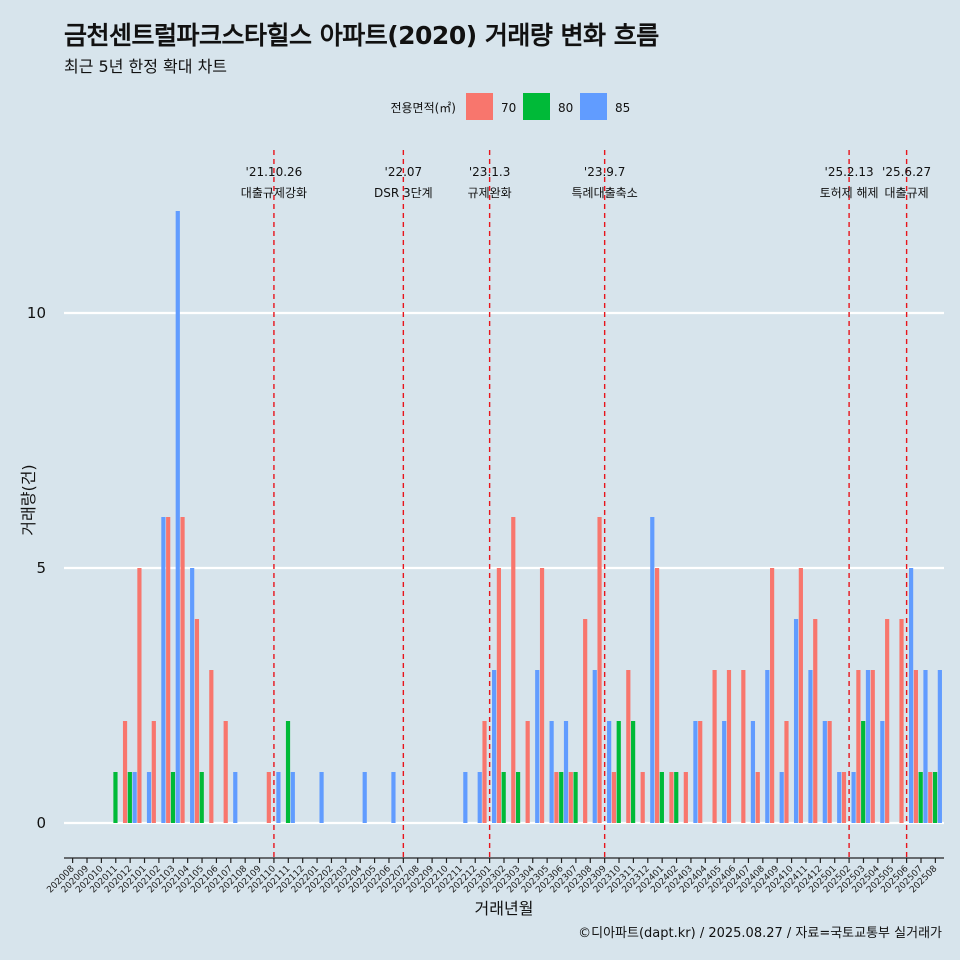  Describe the element at coordinates (508, 108) in the screenshot. I see `legend-label-70: 70` at that location.